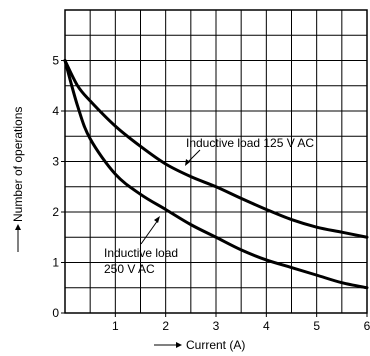  What do you see at coordinates (55, 162) in the screenshot?
I see `y-tick-label: 3` at bounding box center [55, 162].